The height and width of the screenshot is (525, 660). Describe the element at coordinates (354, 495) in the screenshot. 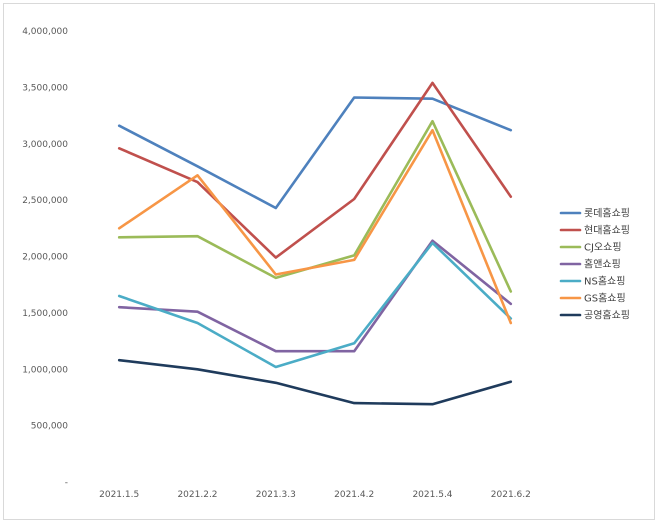

I see `x-tick-label: 2021.4.2` at that location.